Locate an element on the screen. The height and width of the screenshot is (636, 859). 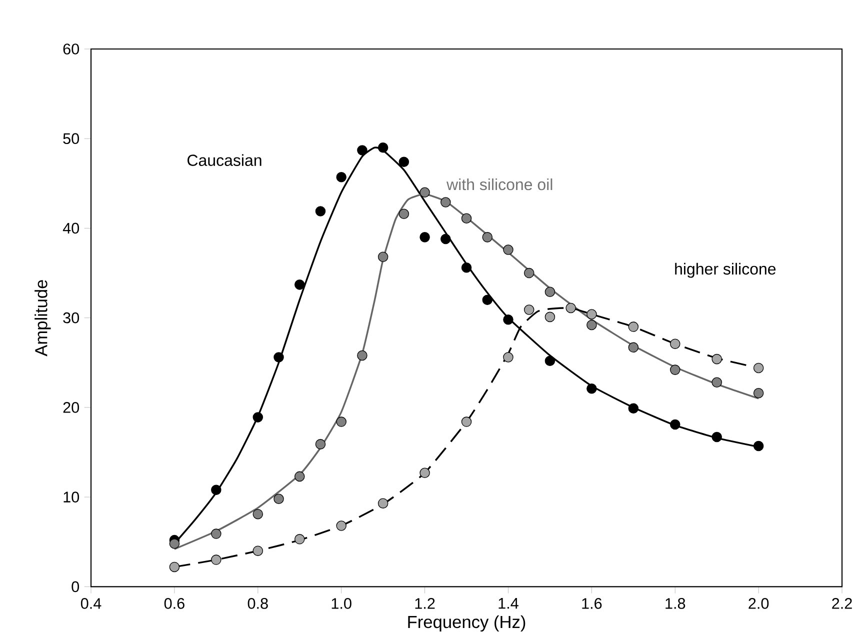
x-axis-title: Frequency (Hz) is located at coordinates (467, 623).